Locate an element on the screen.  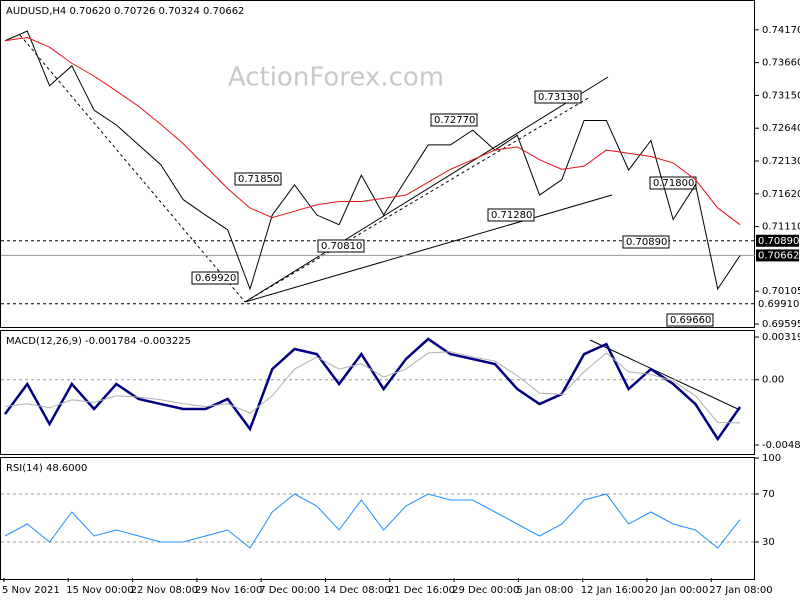
annotation: 0.71850 is located at coordinates (258, 179).